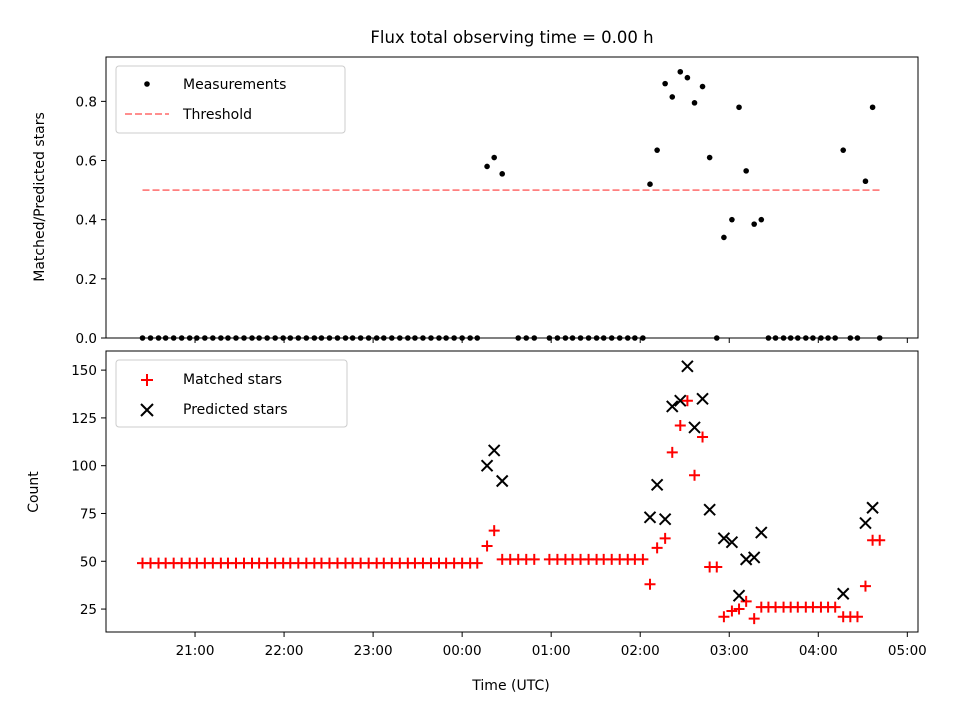 Image resolution: width=960 pixels, height=720 pixels. I want to click on chart-title: Flux total observing time = 0.00 h, so click(511, 37).